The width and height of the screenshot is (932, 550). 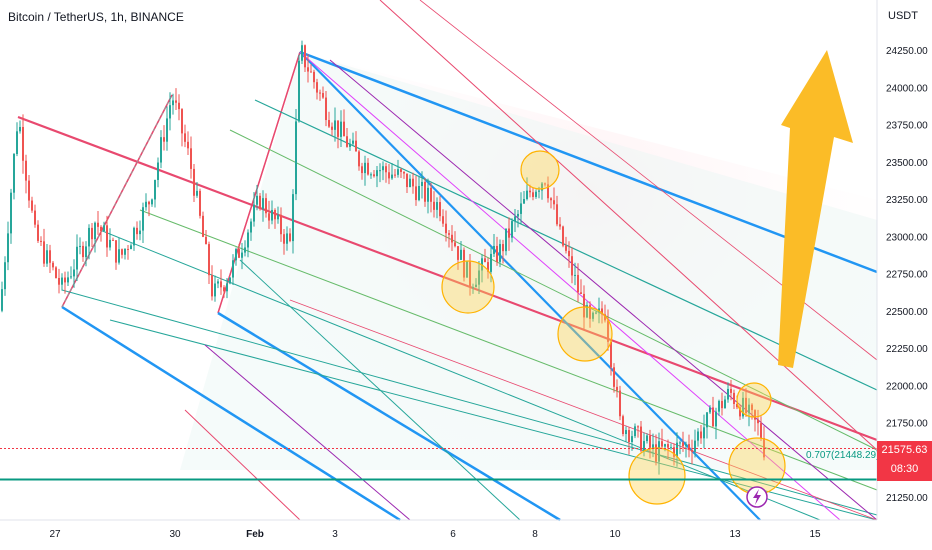 I want to click on y-tick-label: 22500.00, so click(x=907, y=312).